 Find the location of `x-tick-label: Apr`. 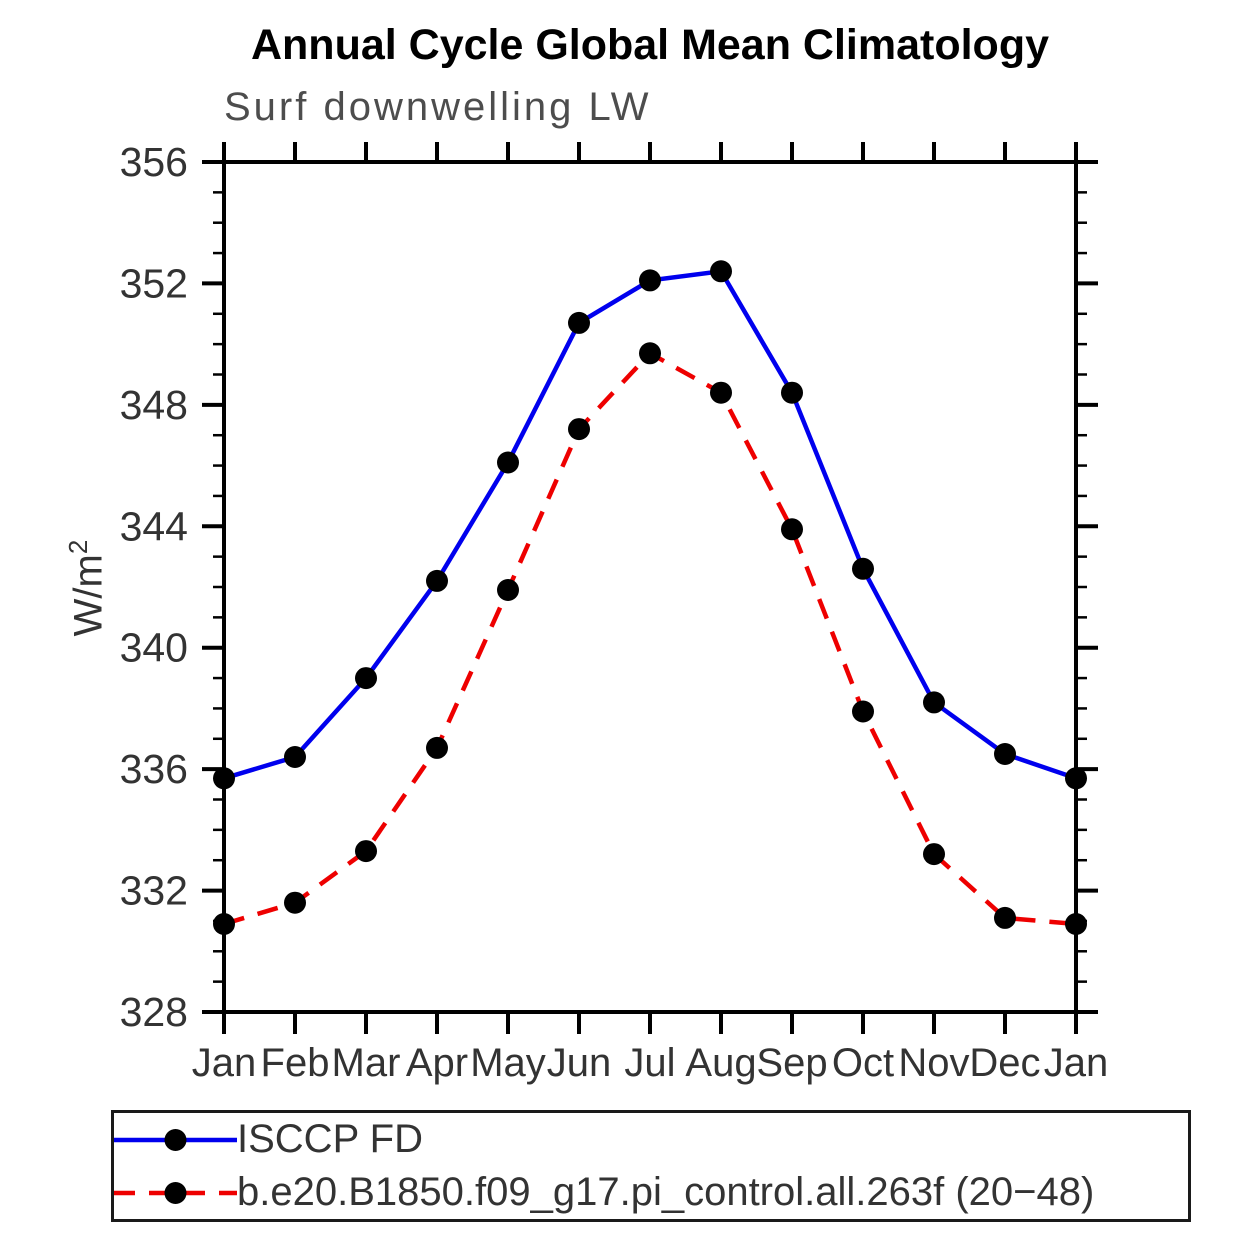

x-tick-label: Apr is located at coordinates (437, 1063).